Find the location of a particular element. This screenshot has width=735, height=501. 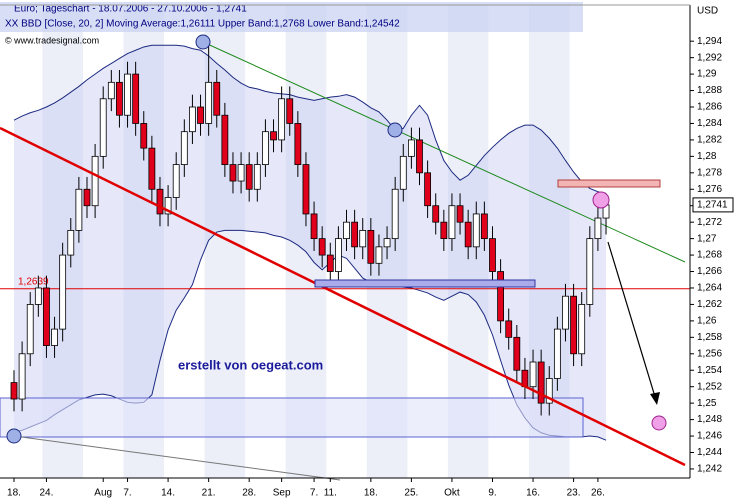

y-tick-label: 1,25 is located at coordinates (707, 403).